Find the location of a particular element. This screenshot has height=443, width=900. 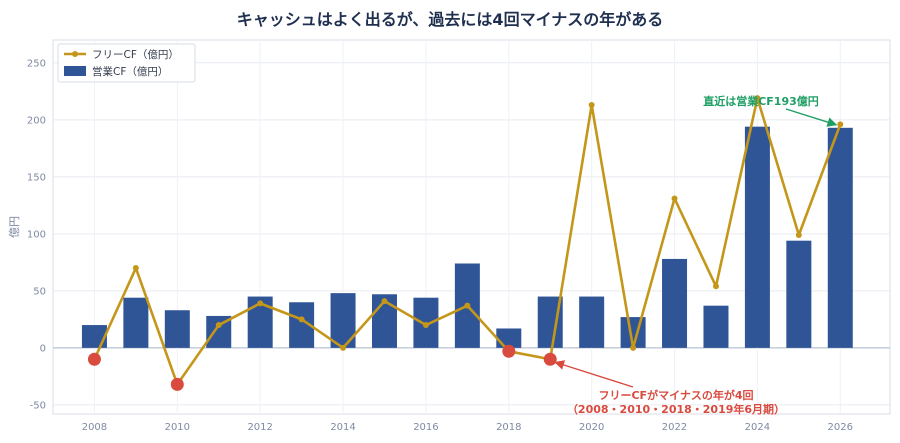

y-tick-label: 50 is located at coordinates (39, 291).